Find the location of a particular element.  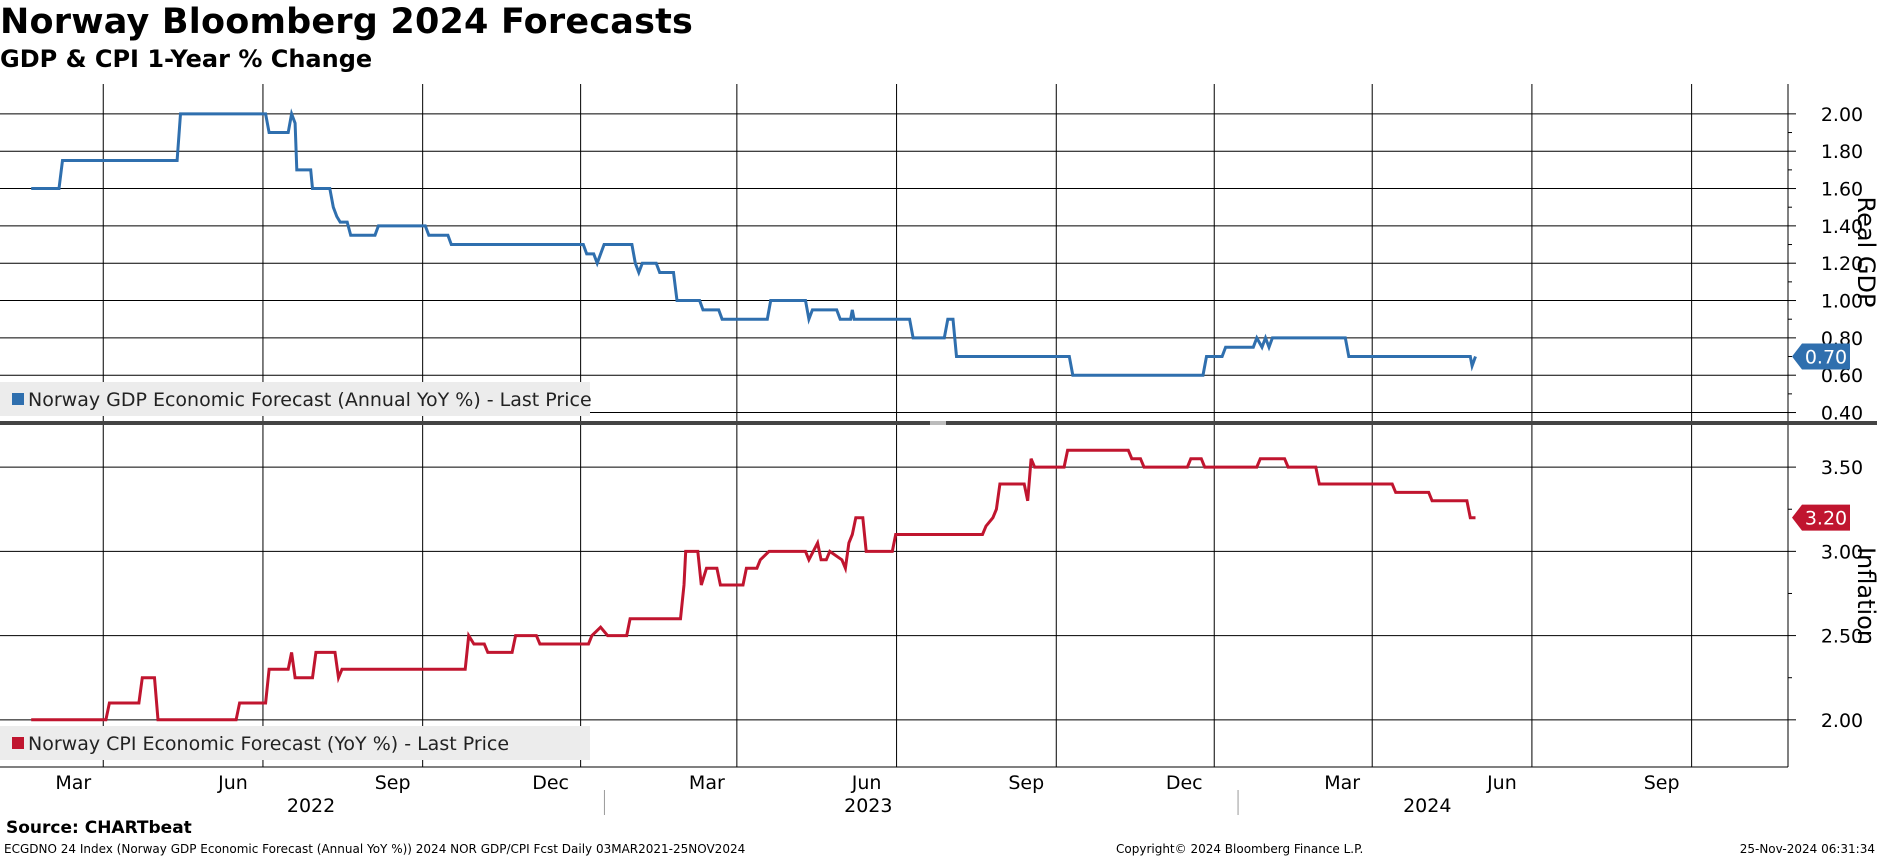

bottom-legend-box is located at coordinates (295, 743).